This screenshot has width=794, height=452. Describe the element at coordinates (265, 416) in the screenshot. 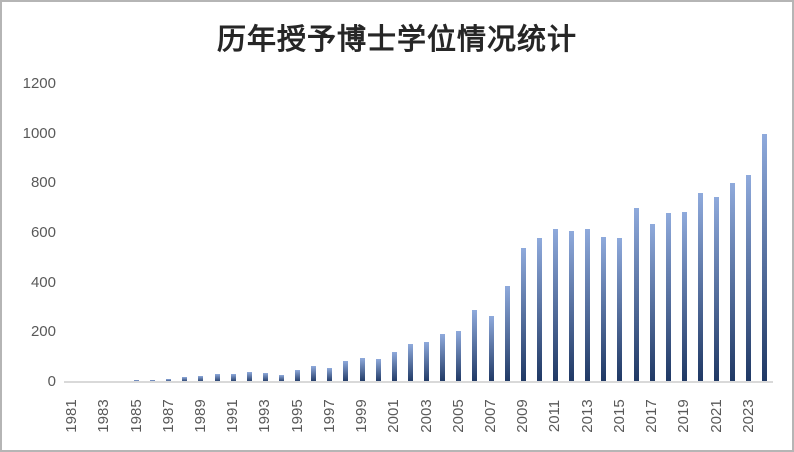

I see `x-tick-label-1993: 1993` at that location.